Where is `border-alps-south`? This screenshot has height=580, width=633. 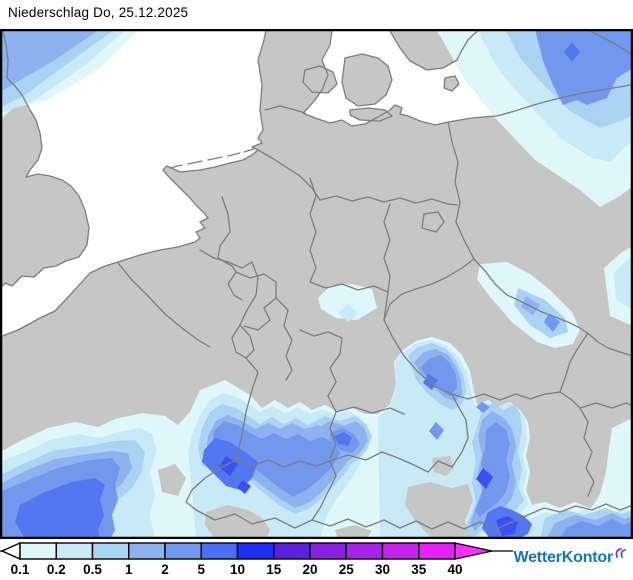 border-alps-south is located at coordinates (472, 516).